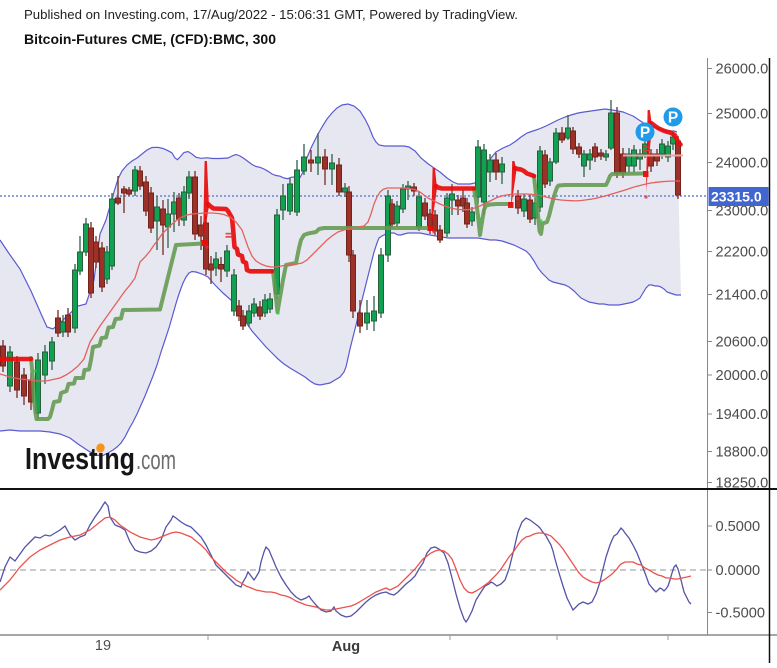 The width and height of the screenshot is (777, 668). Describe the element at coordinates (103, 646) in the screenshot. I see `svg-text: 19` at that location.